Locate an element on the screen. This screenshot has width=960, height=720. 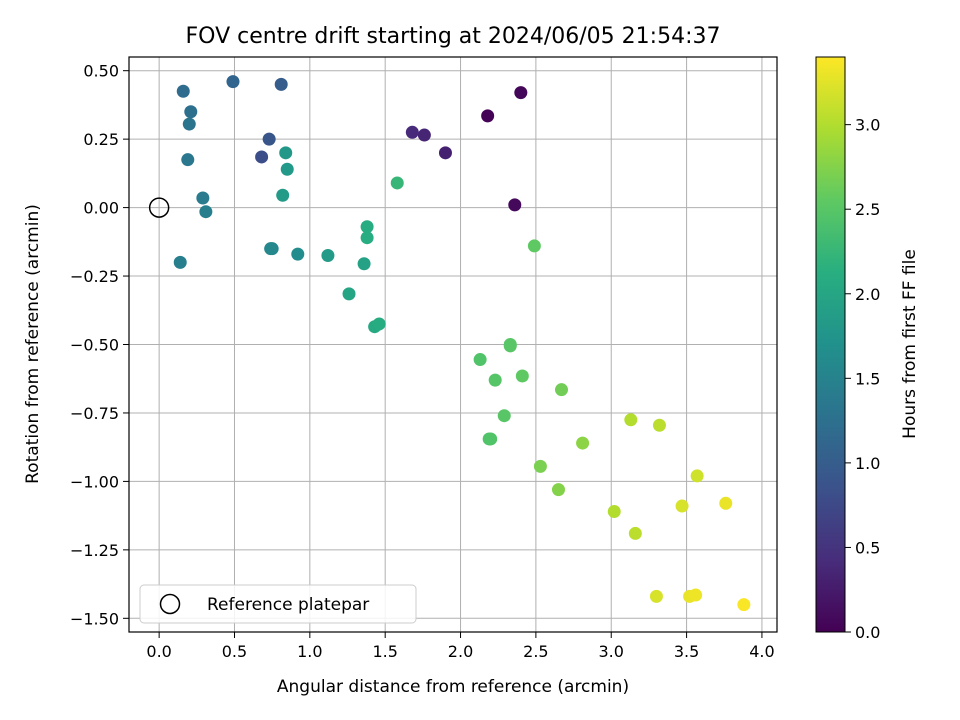
colorbar-tick-label: 2.0 is located at coordinates (867, 294).